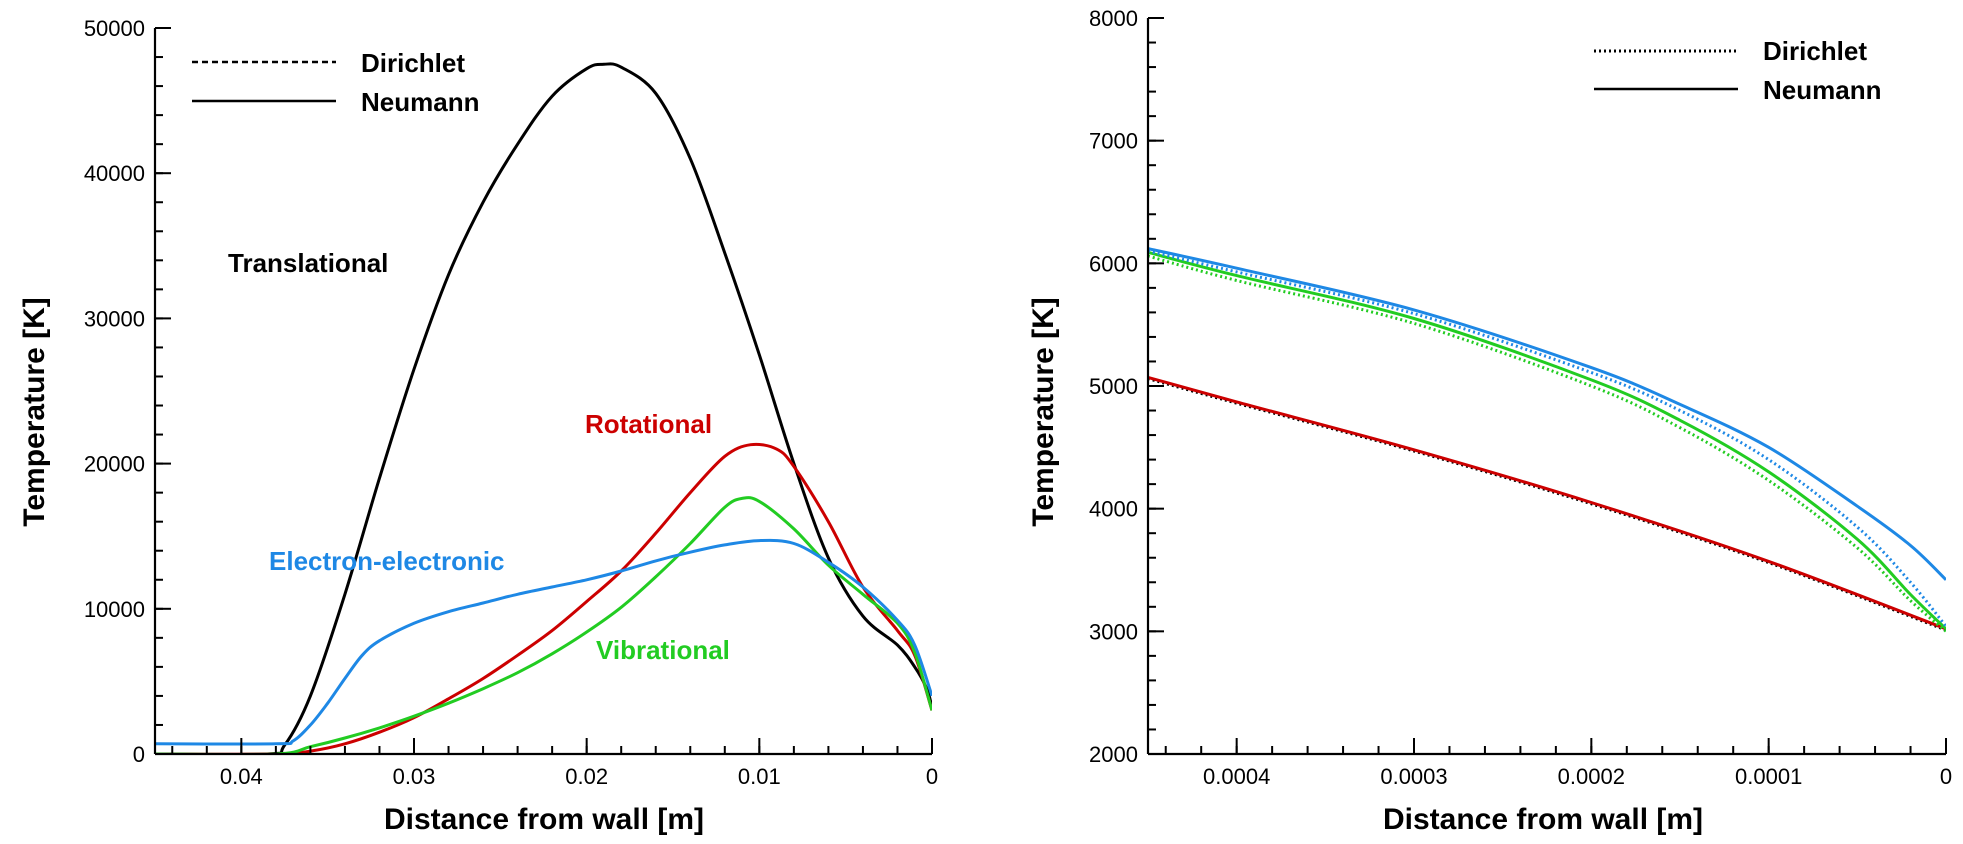  What do you see at coordinates (663, 650) in the screenshot?
I see `annotation-vibrational: Vibrational` at bounding box center [663, 650].